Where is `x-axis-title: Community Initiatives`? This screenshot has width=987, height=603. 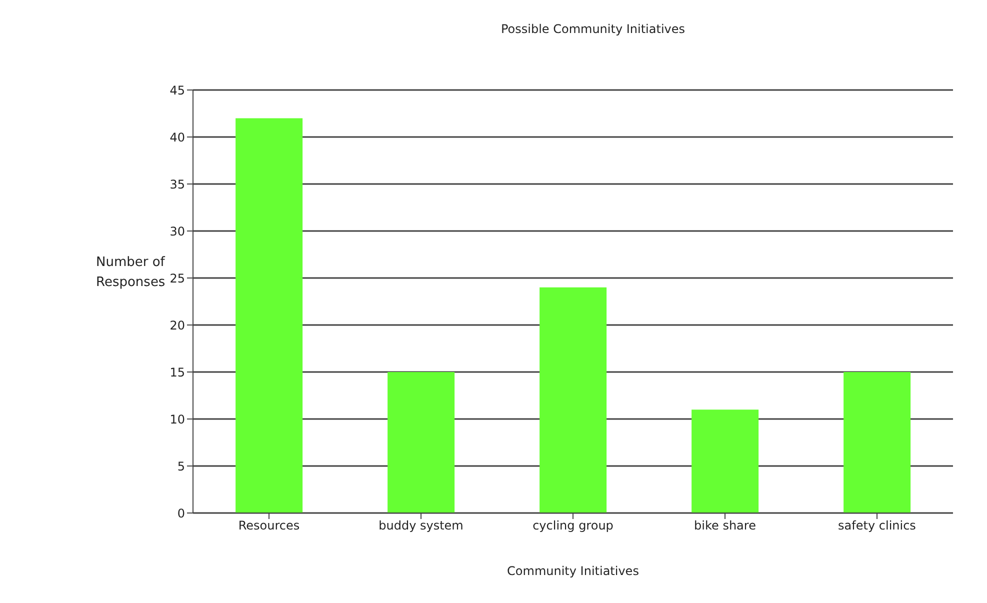
x-axis-title: Community Initiatives is located at coordinates (573, 571).